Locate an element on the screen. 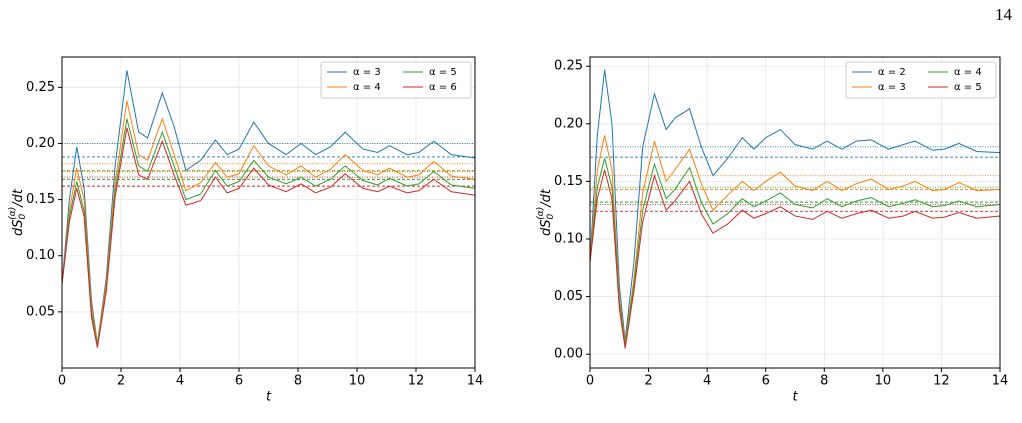 The width and height of the screenshot is (1022, 423). legend-label: α = 6 is located at coordinates (443, 87).